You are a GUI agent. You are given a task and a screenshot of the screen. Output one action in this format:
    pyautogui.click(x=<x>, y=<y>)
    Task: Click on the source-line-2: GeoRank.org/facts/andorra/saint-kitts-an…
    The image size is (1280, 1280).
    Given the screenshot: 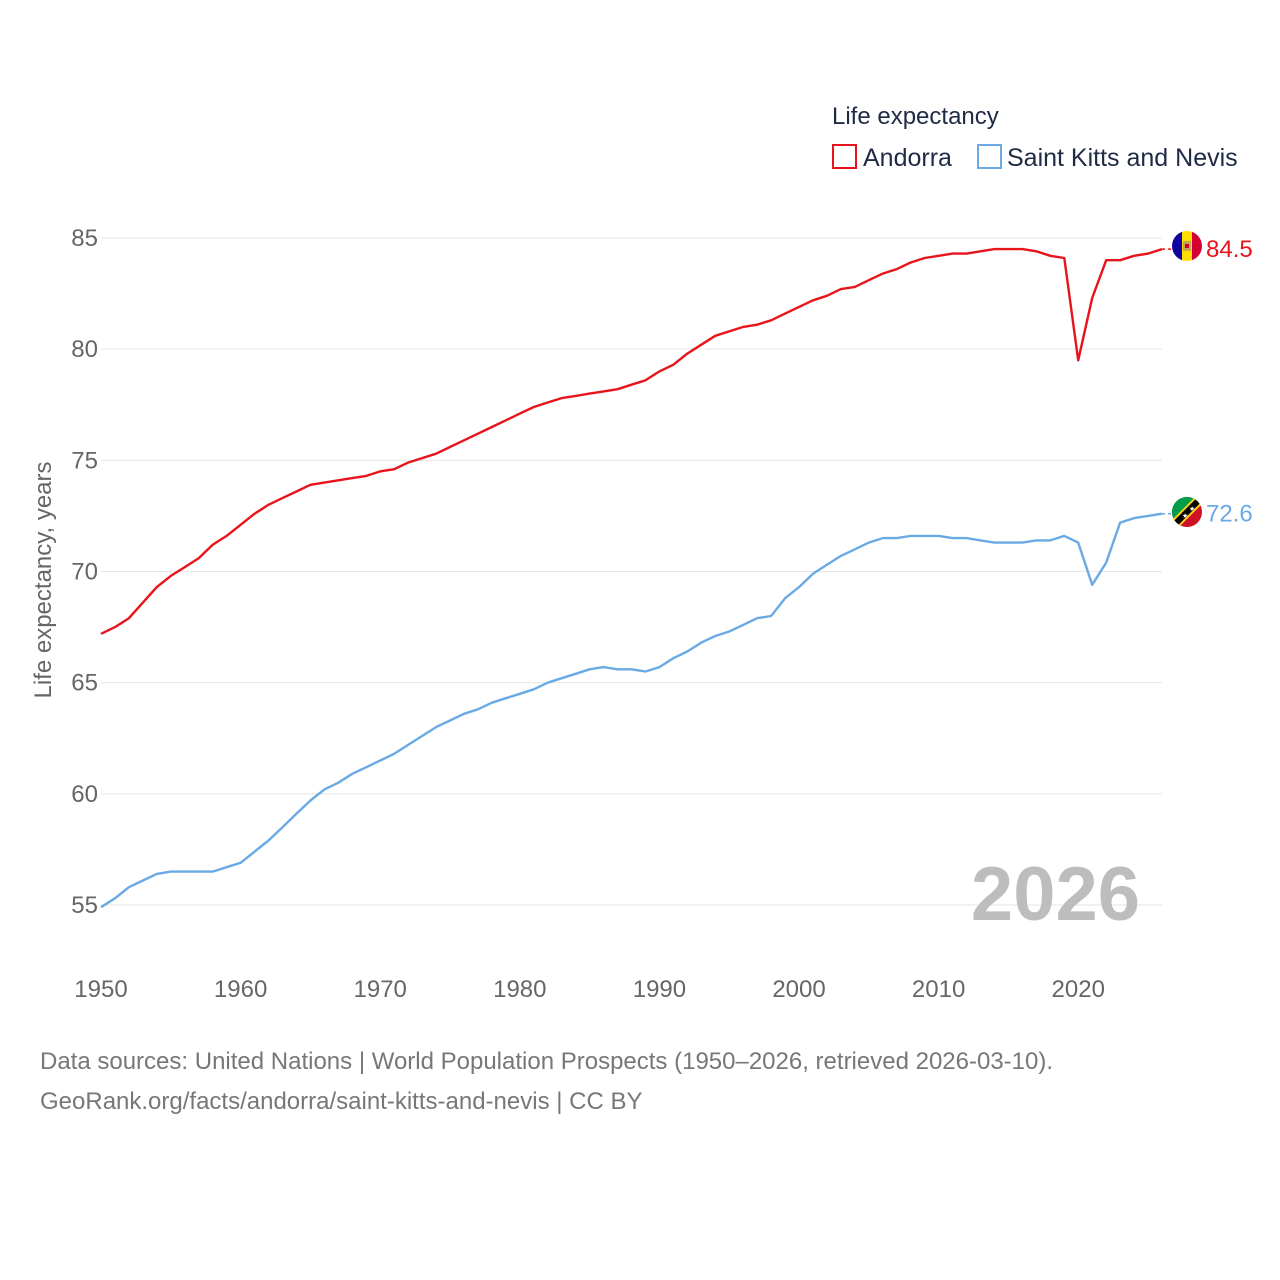 What is the action you would take?
    pyautogui.click(x=341, y=1101)
    